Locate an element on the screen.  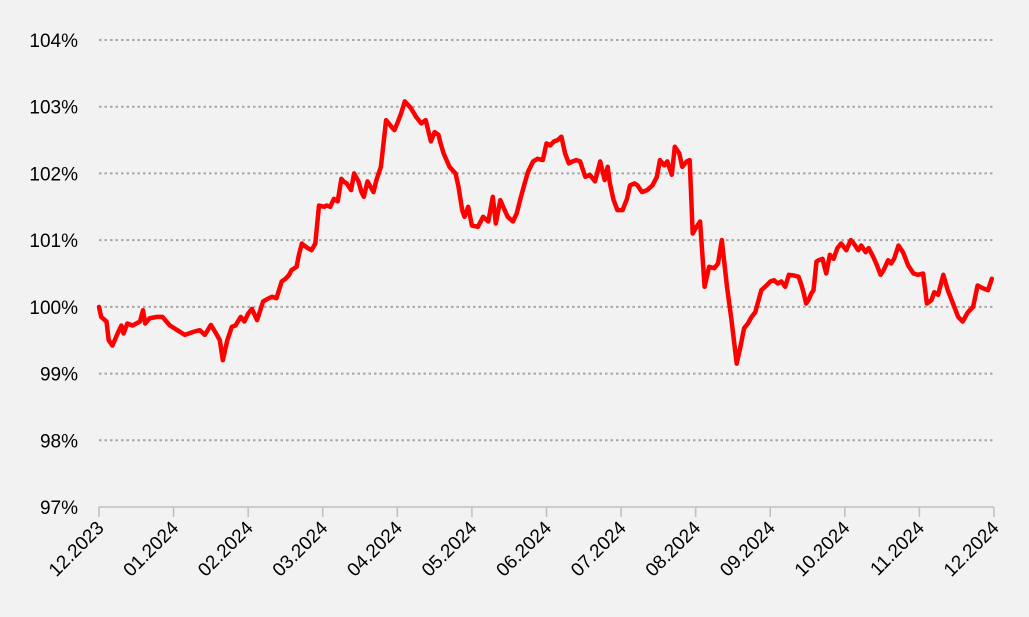
y-tick-label: 101% is located at coordinates (53, 241).